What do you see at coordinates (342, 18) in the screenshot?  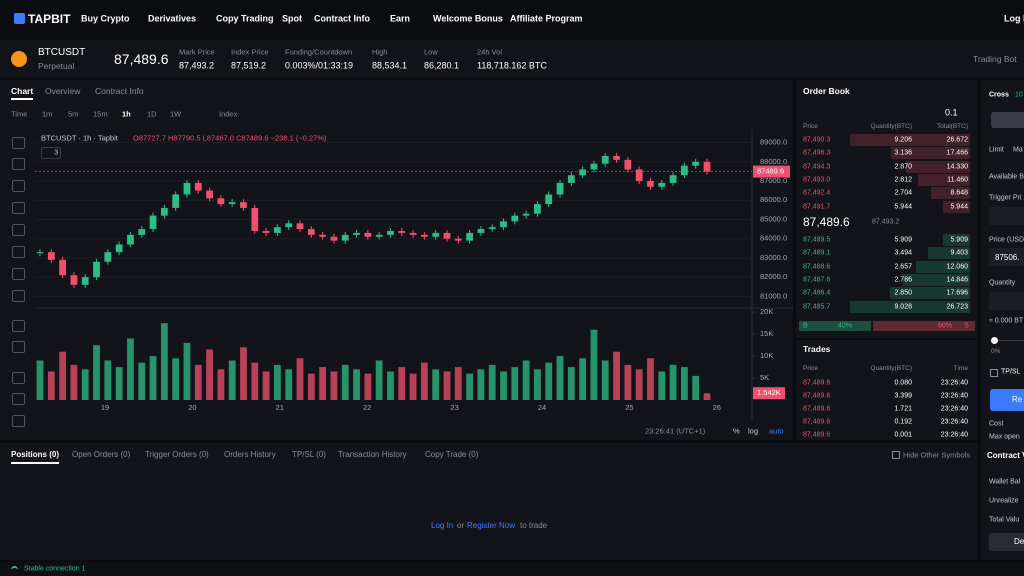 I see `nav-item: Contract Info` at bounding box center [342, 18].